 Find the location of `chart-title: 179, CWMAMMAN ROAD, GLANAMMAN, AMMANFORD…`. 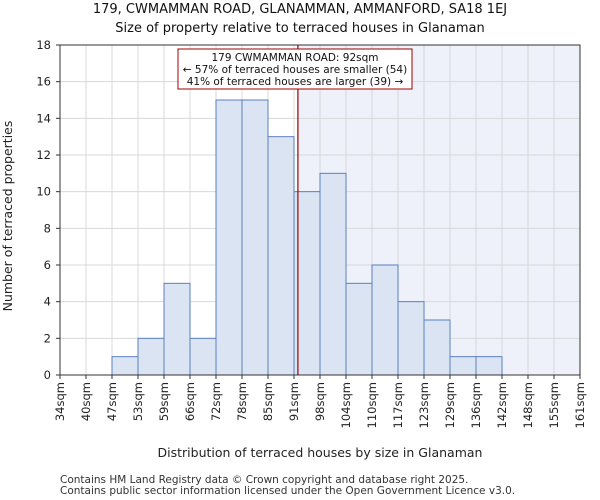

chart-title: 179, CWMAMMAN ROAD, GLANAMMAN, AMMANFORD… is located at coordinates (300, 9).